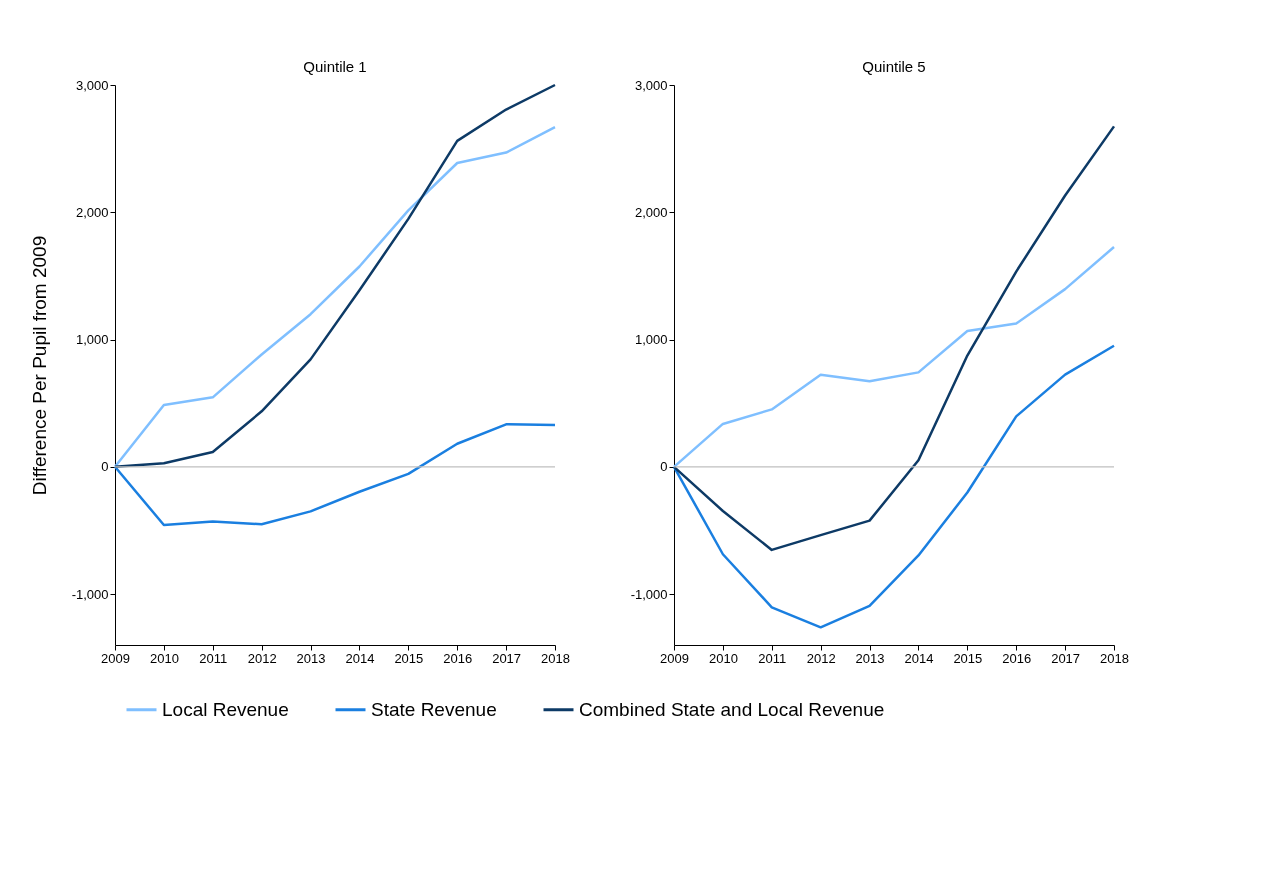 The width and height of the screenshot is (1263, 877). Describe the element at coordinates (434, 709) in the screenshot. I see `legend-label: State Revenue` at that location.